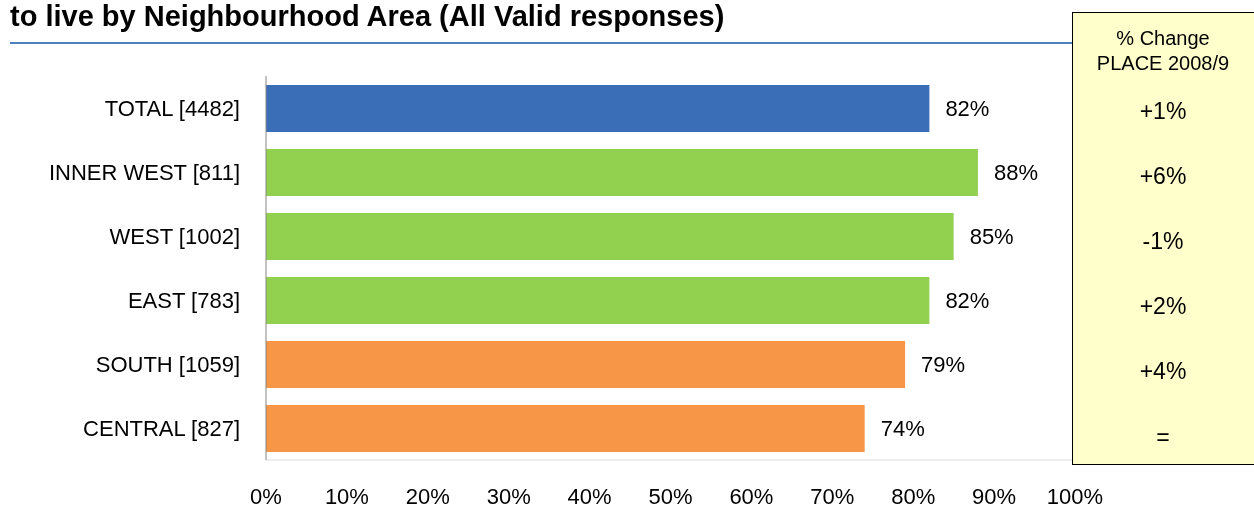 The image size is (1254, 511). Describe the element at coordinates (1163, 238) in the screenshot. I see `change-panel: % Change PLACE 2008/9 +1% +6% -1% +2% +4% =` at that location.